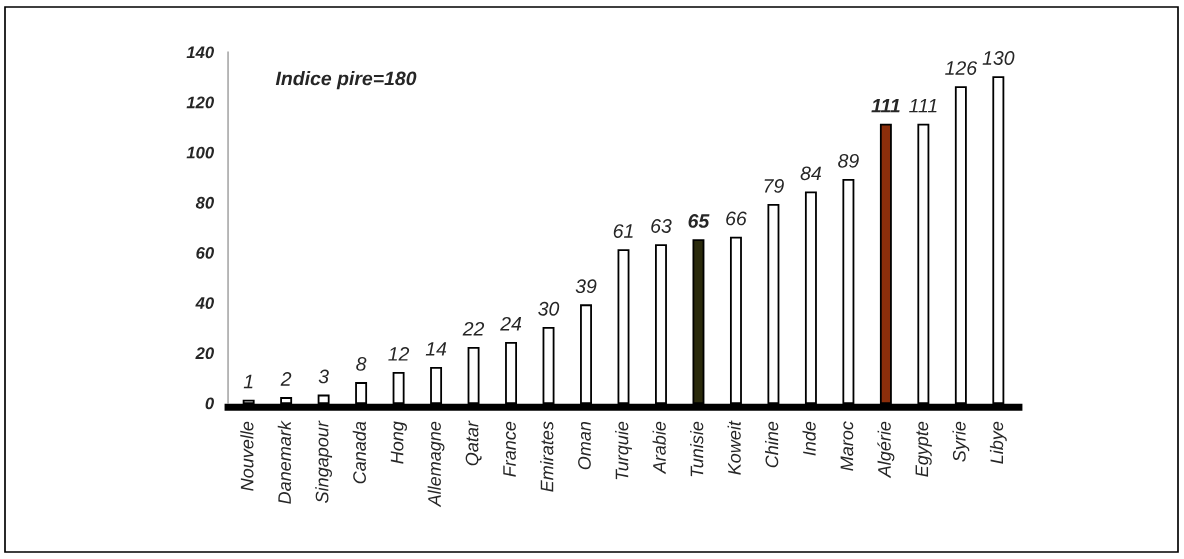 The height and width of the screenshot is (559, 1184). What do you see at coordinates (736, 218) in the screenshot?
I see `data-label: 66` at bounding box center [736, 218].